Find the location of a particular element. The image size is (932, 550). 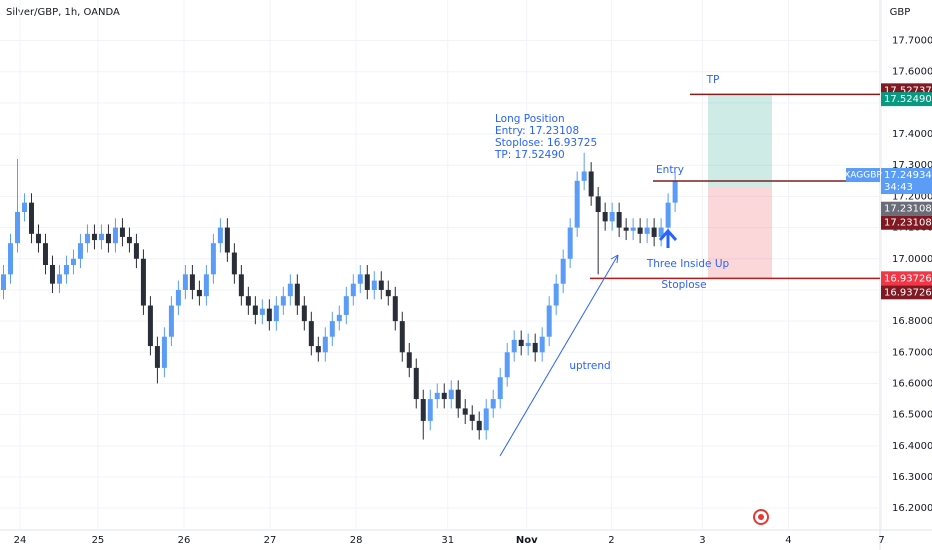

position-note: Stoplose: 16.93725 is located at coordinates (546, 143).